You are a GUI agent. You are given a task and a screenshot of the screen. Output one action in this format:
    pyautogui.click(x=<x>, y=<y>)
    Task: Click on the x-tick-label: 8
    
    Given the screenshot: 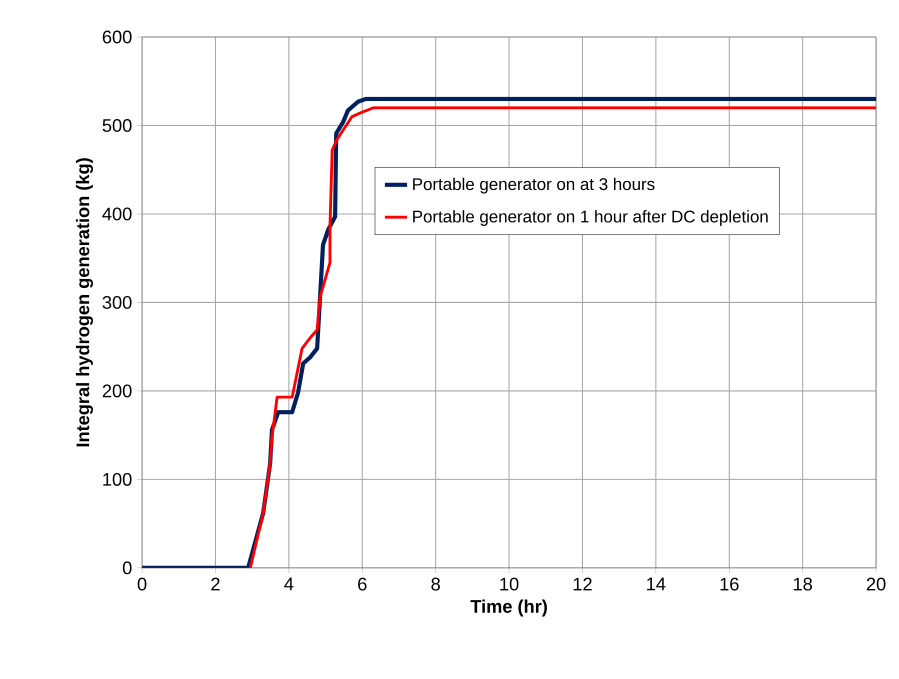 What is the action you would take?
    pyautogui.click(x=435, y=584)
    